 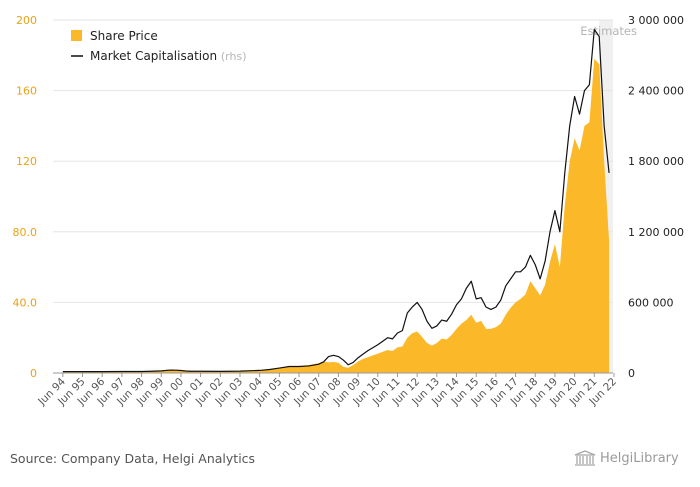 What do you see at coordinates (656, 161) in the screenshot?
I see `y-right-tick-label: 1 800 000` at bounding box center [656, 161].